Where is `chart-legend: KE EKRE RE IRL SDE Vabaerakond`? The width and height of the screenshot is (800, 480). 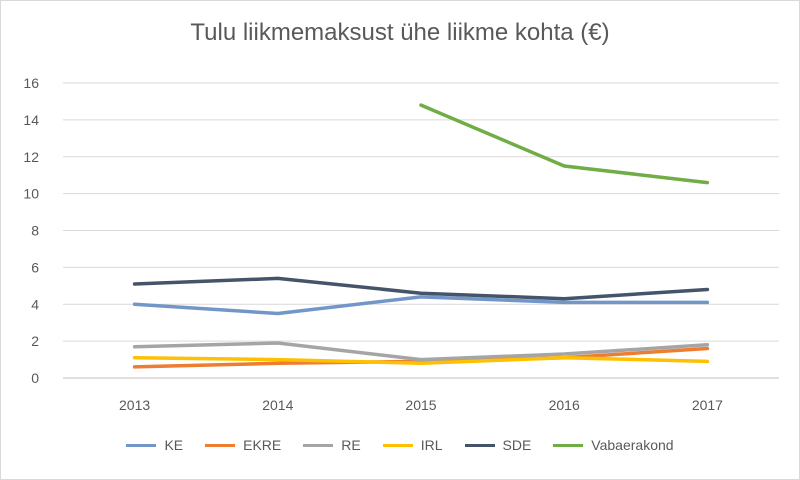 chart-legend: KE EKRE RE IRL SDE Vabaerakond is located at coordinates (400, 445).